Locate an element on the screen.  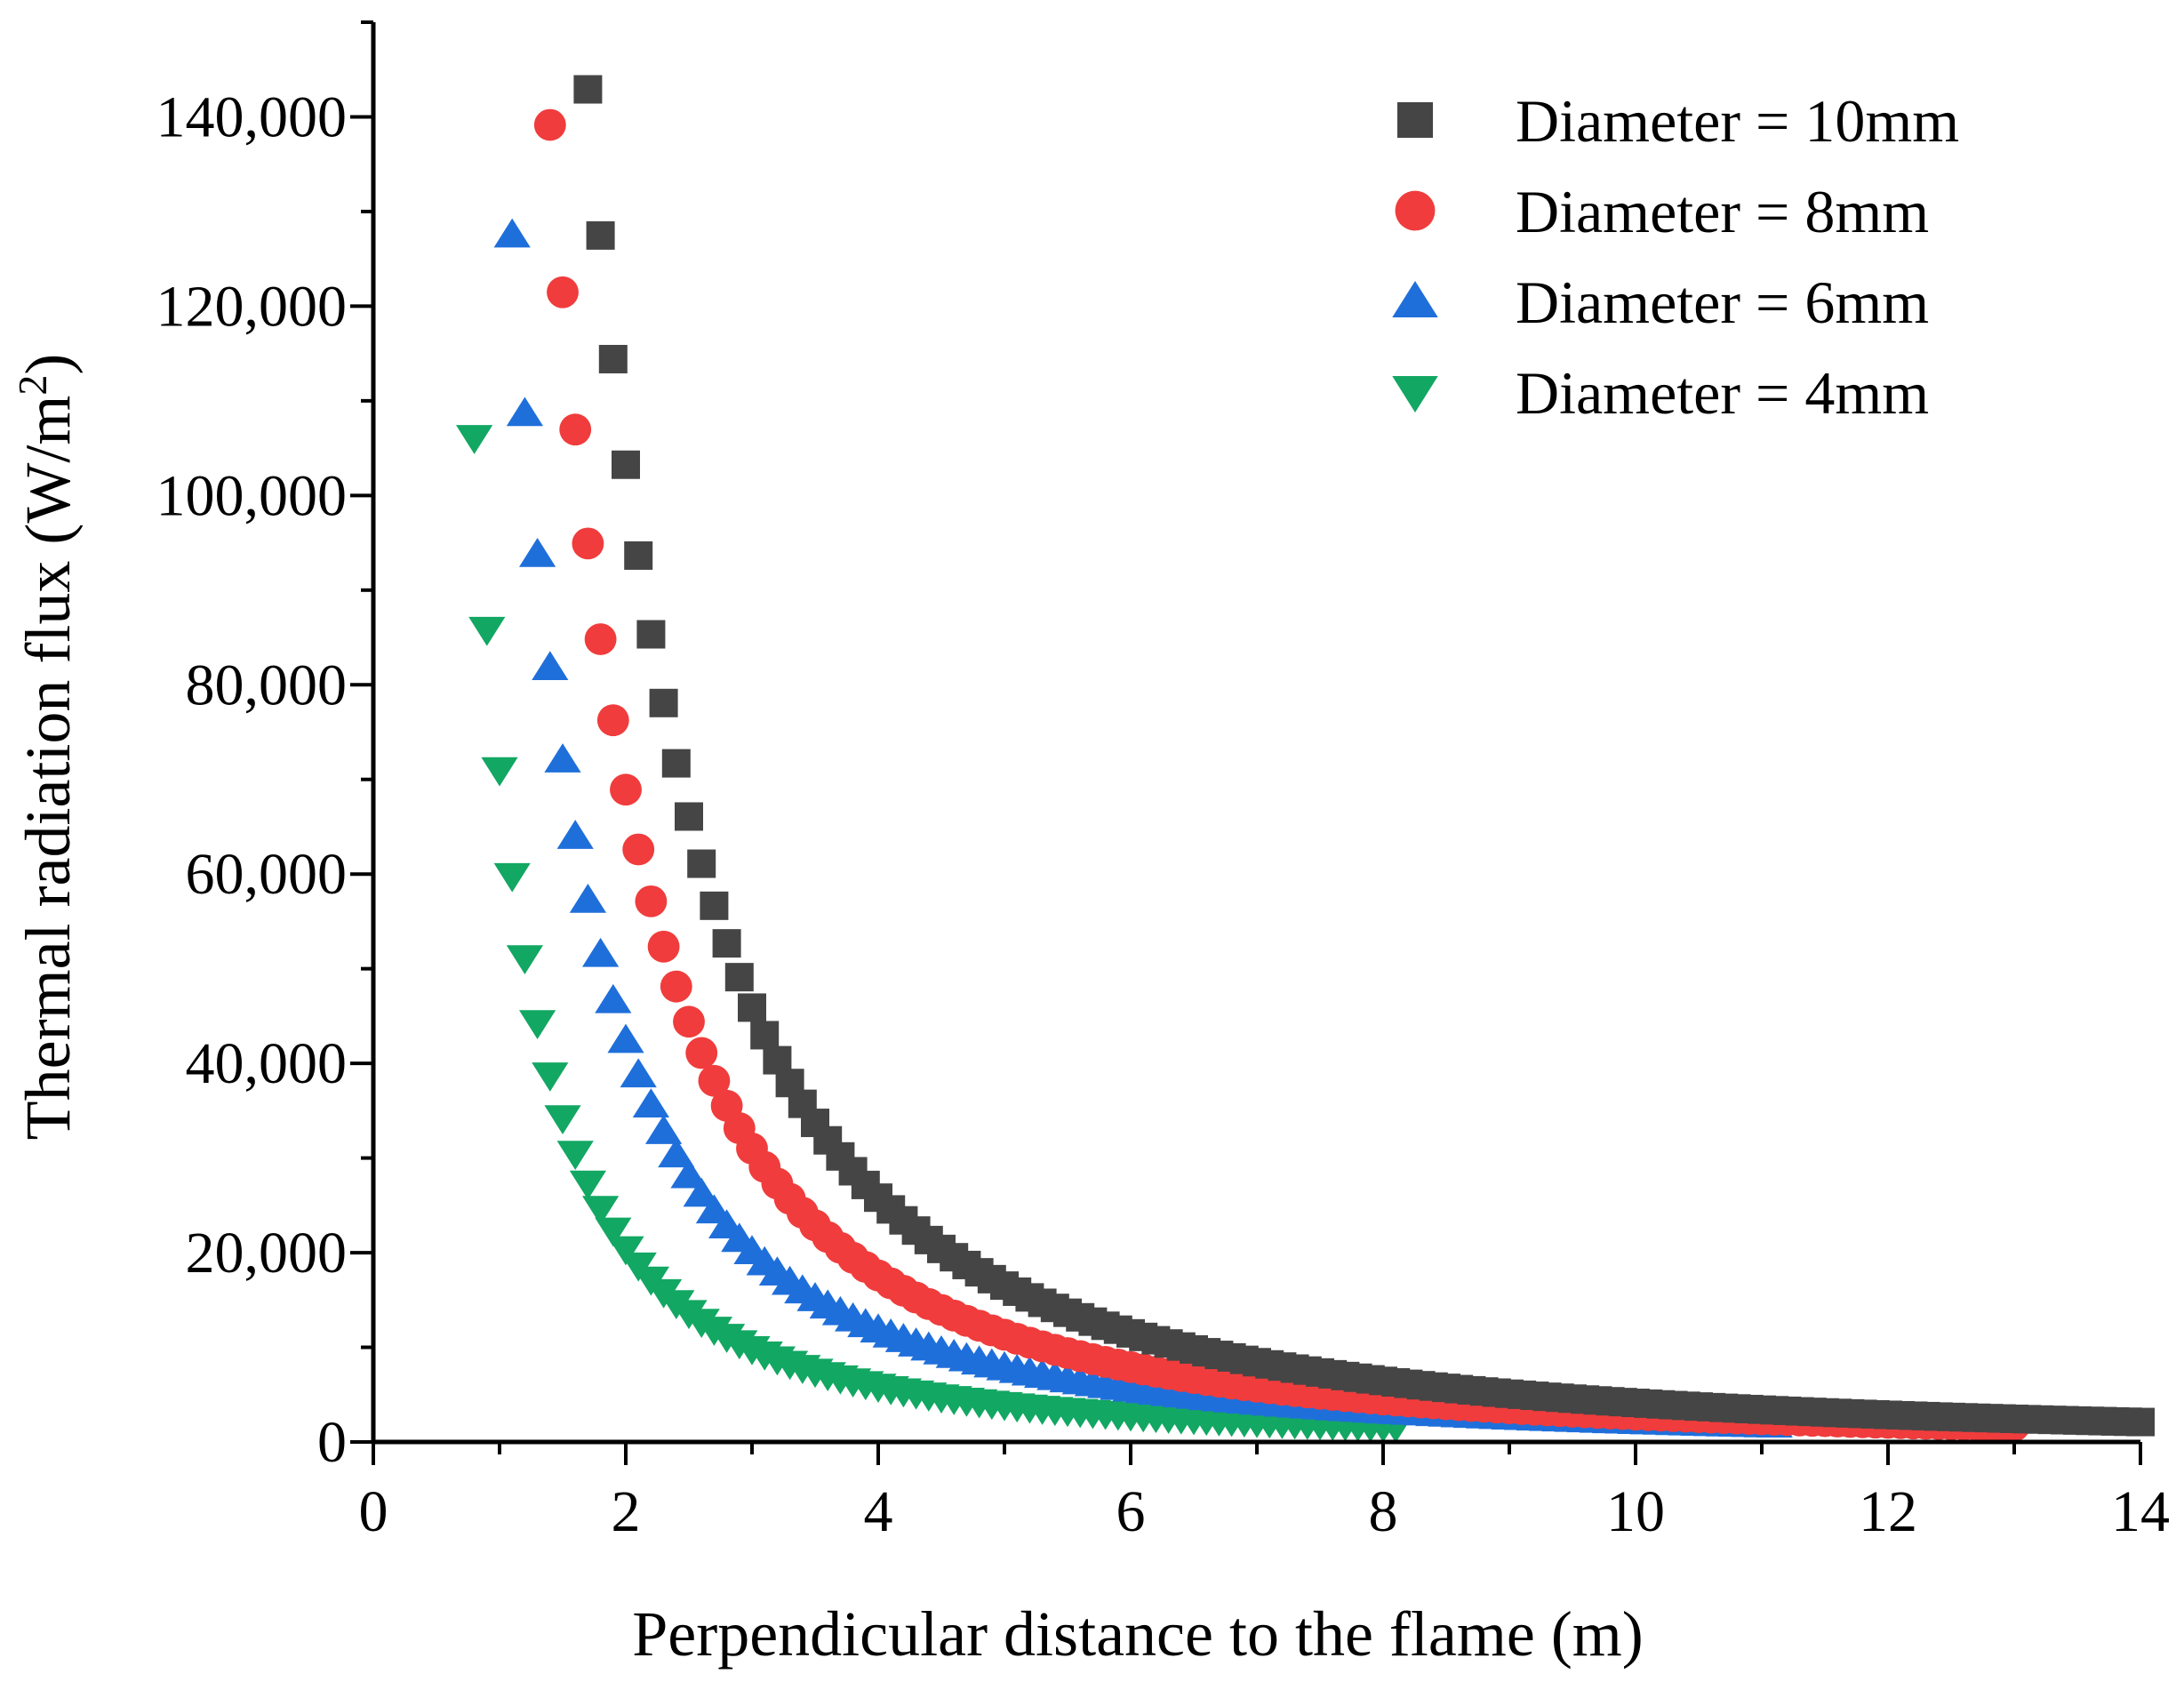
x-tick-label: 0 is located at coordinates (373, 1511).